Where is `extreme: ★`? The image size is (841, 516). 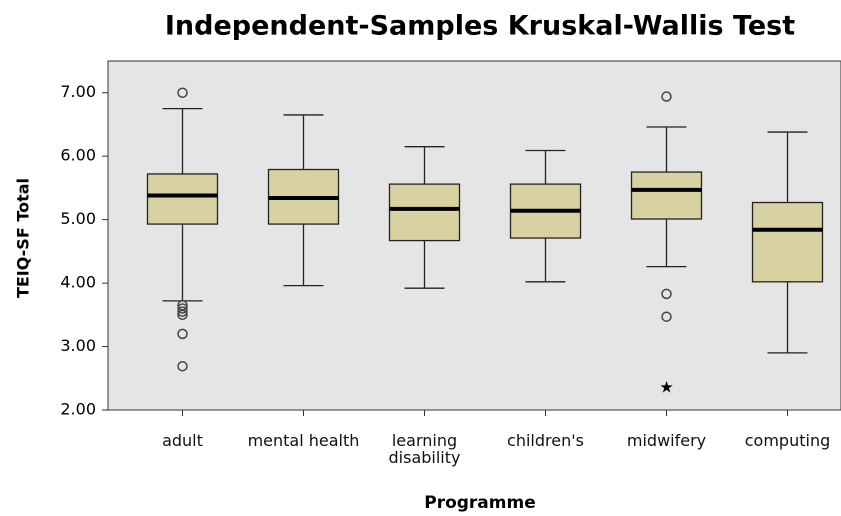
extreme: ★ is located at coordinates (666, 387).